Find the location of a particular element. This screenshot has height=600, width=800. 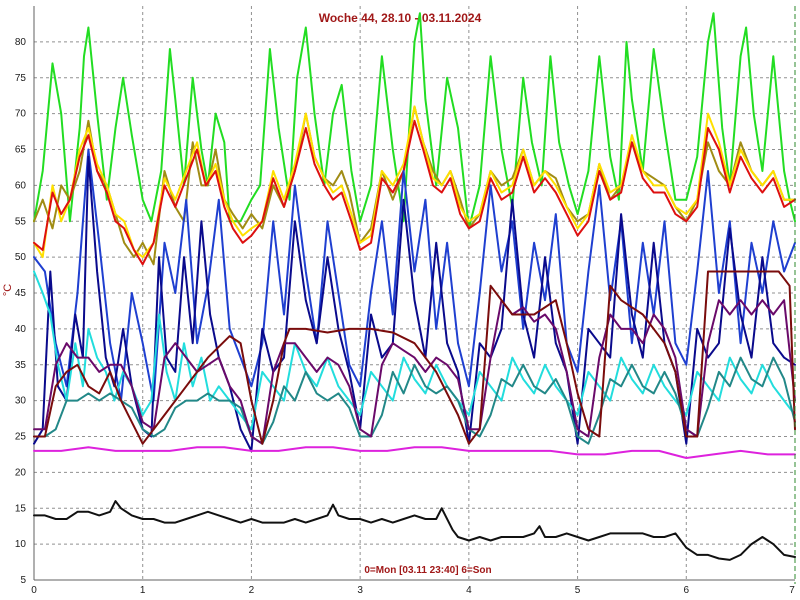

y-tick-label: 25 is located at coordinates (21, 437).